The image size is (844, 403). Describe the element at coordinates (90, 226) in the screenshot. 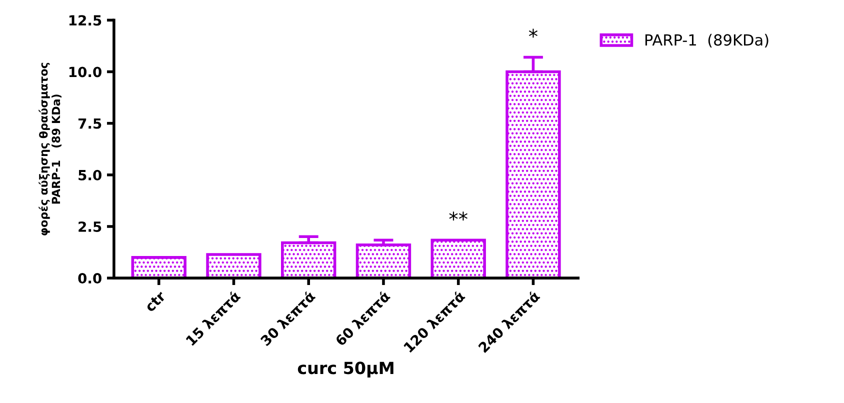

I see `y-tick-label: 2.5` at that location.